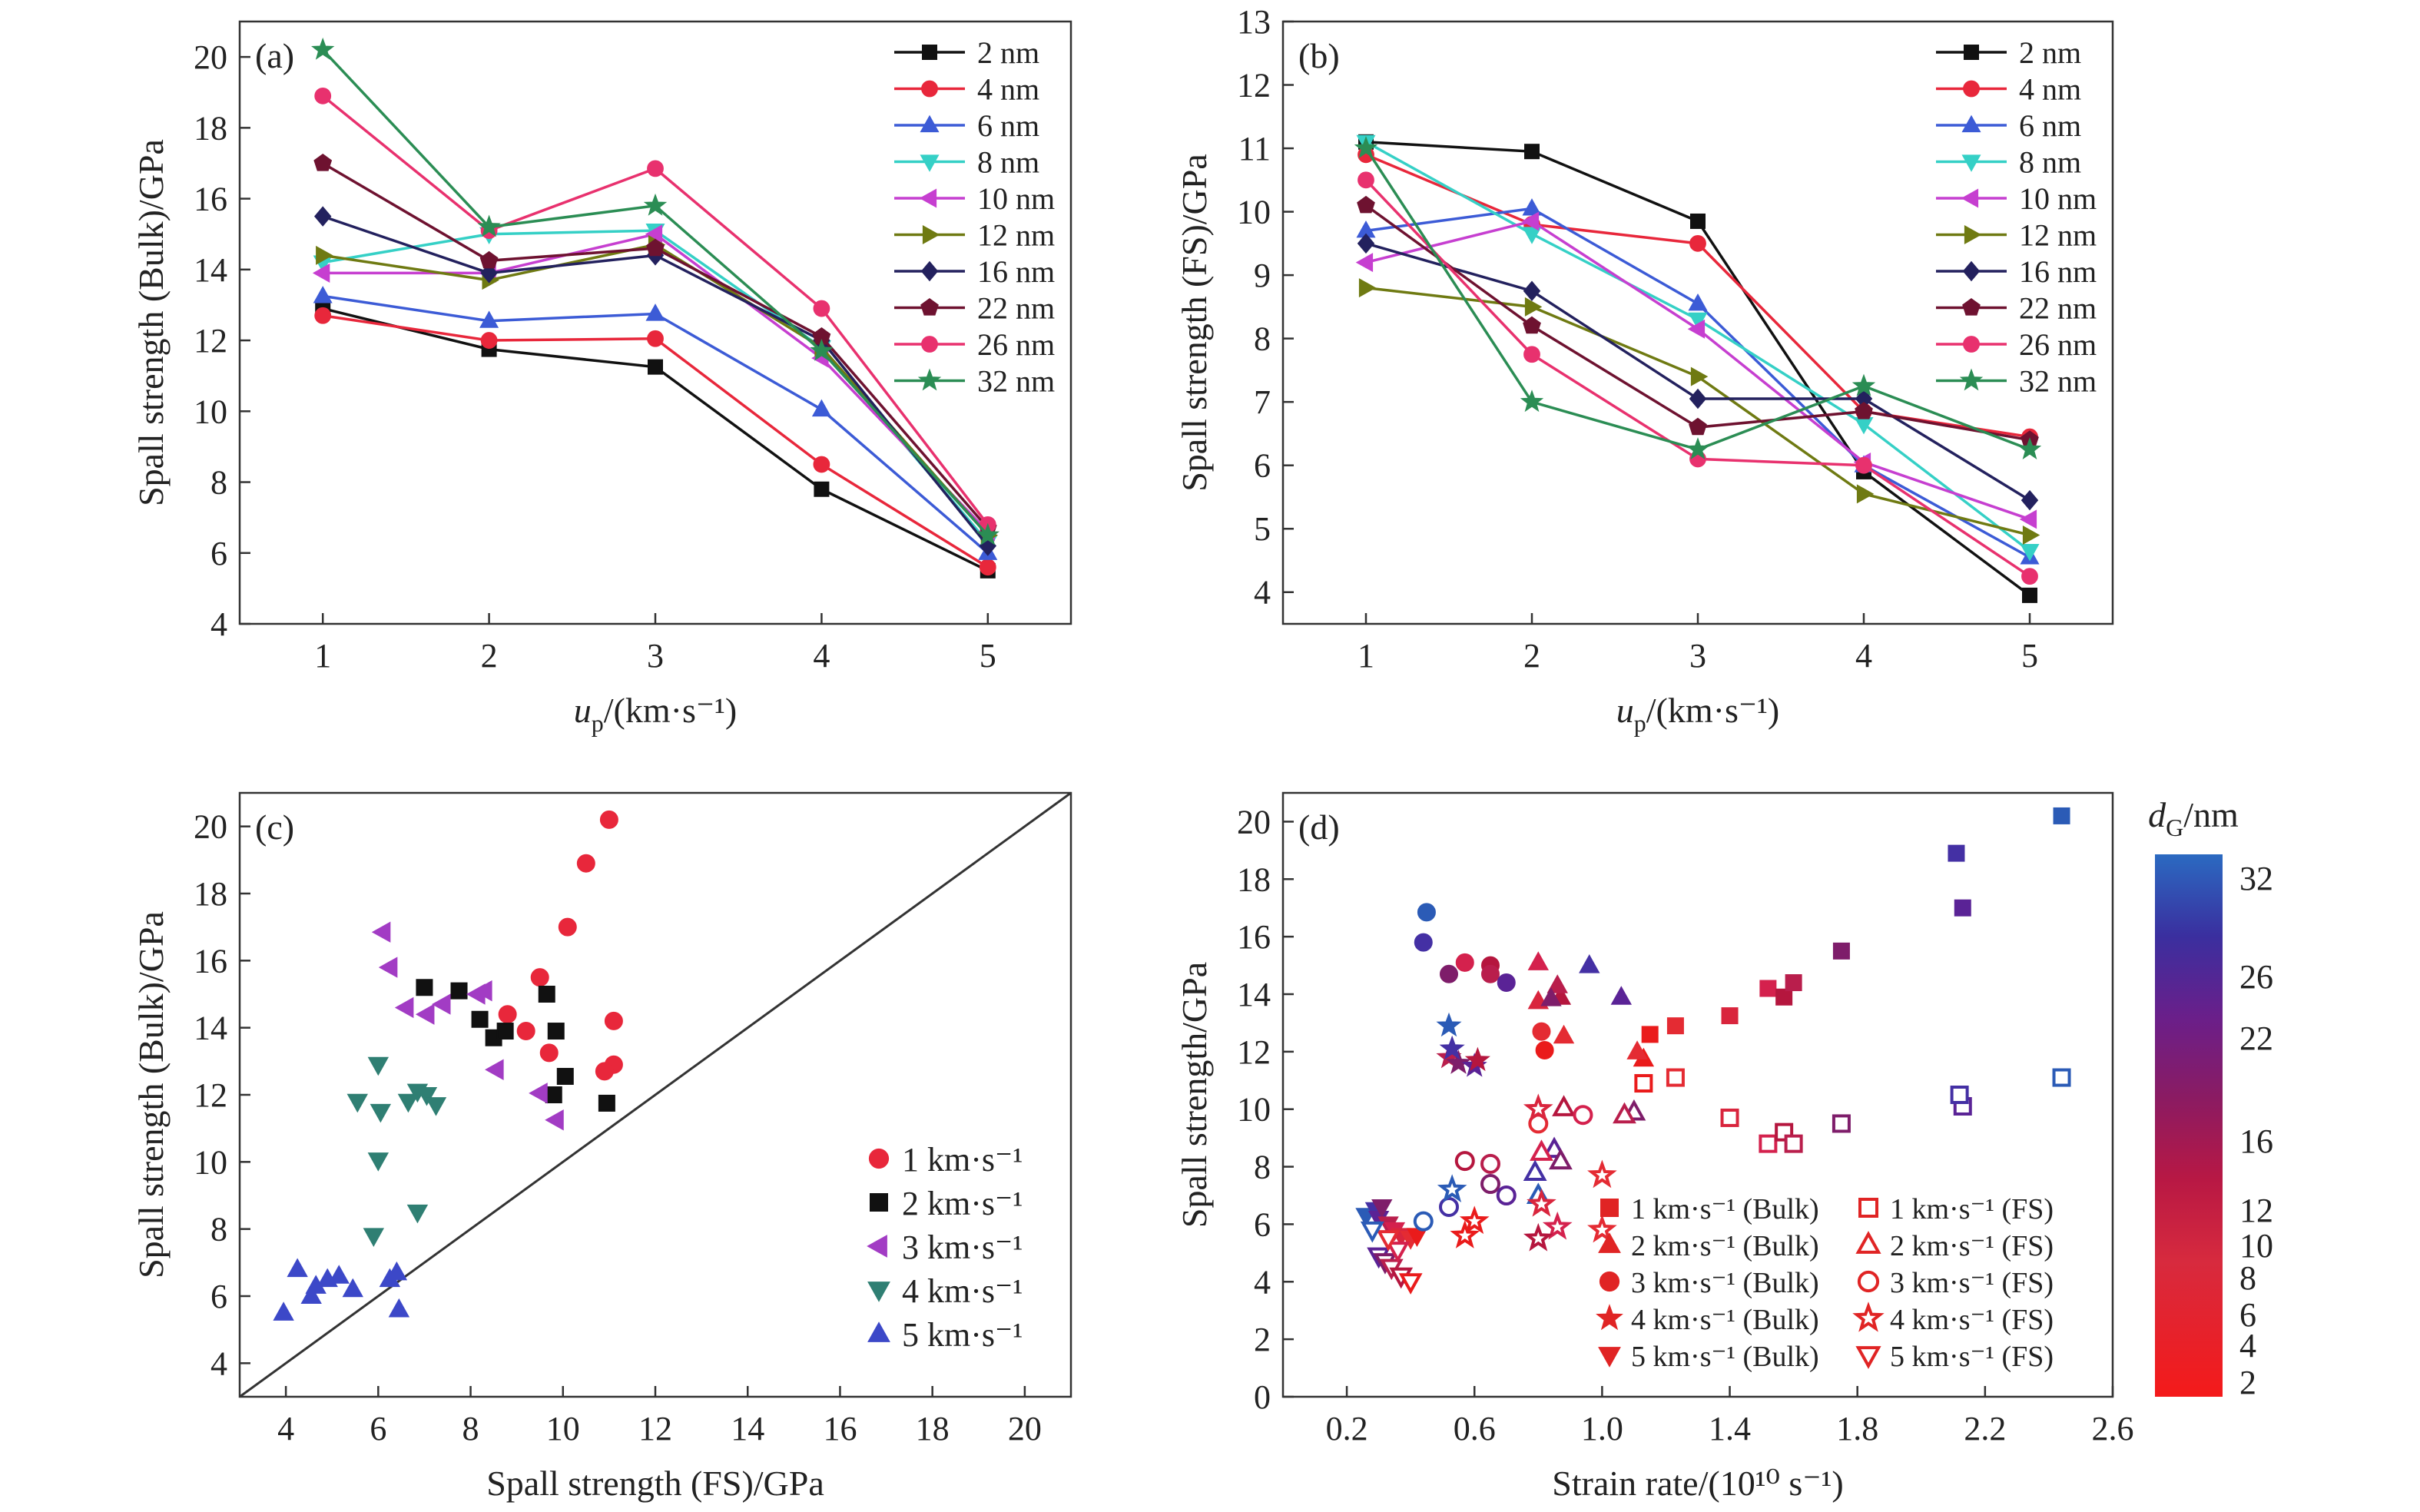 Image resolution: width=2420 pixels, height=1512 pixels. Describe the element at coordinates (2247, 1315) in the screenshot. I see `colorbar-label: 6` at that location.